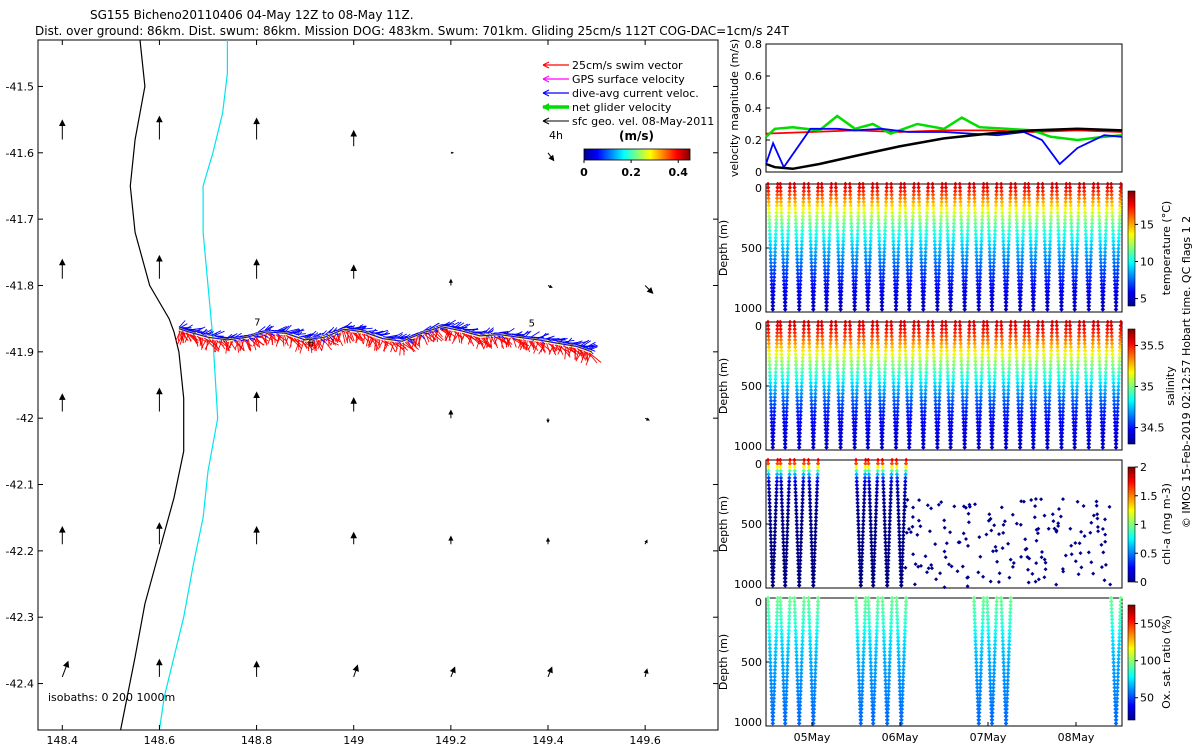  Describe the element at coordinates (20, 153) in the screenshot. I see `map-ytick-label: -41.6` at that location.